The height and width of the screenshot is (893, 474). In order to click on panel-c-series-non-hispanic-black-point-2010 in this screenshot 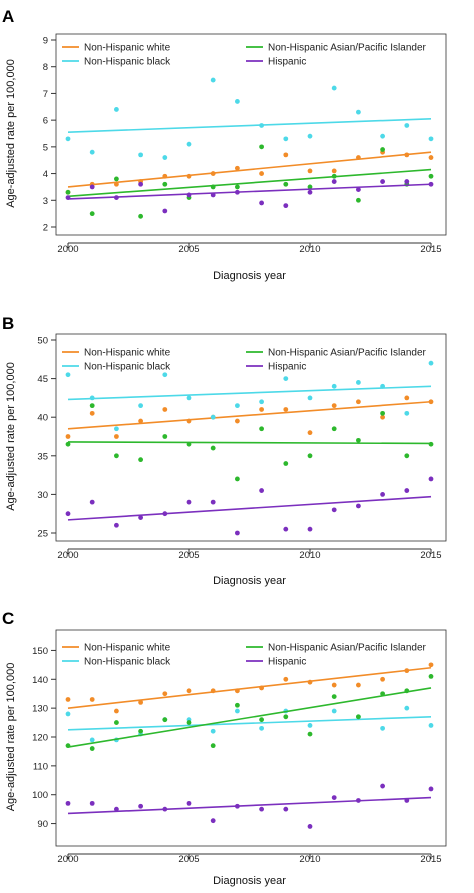, I will do `click(310, 725)`.